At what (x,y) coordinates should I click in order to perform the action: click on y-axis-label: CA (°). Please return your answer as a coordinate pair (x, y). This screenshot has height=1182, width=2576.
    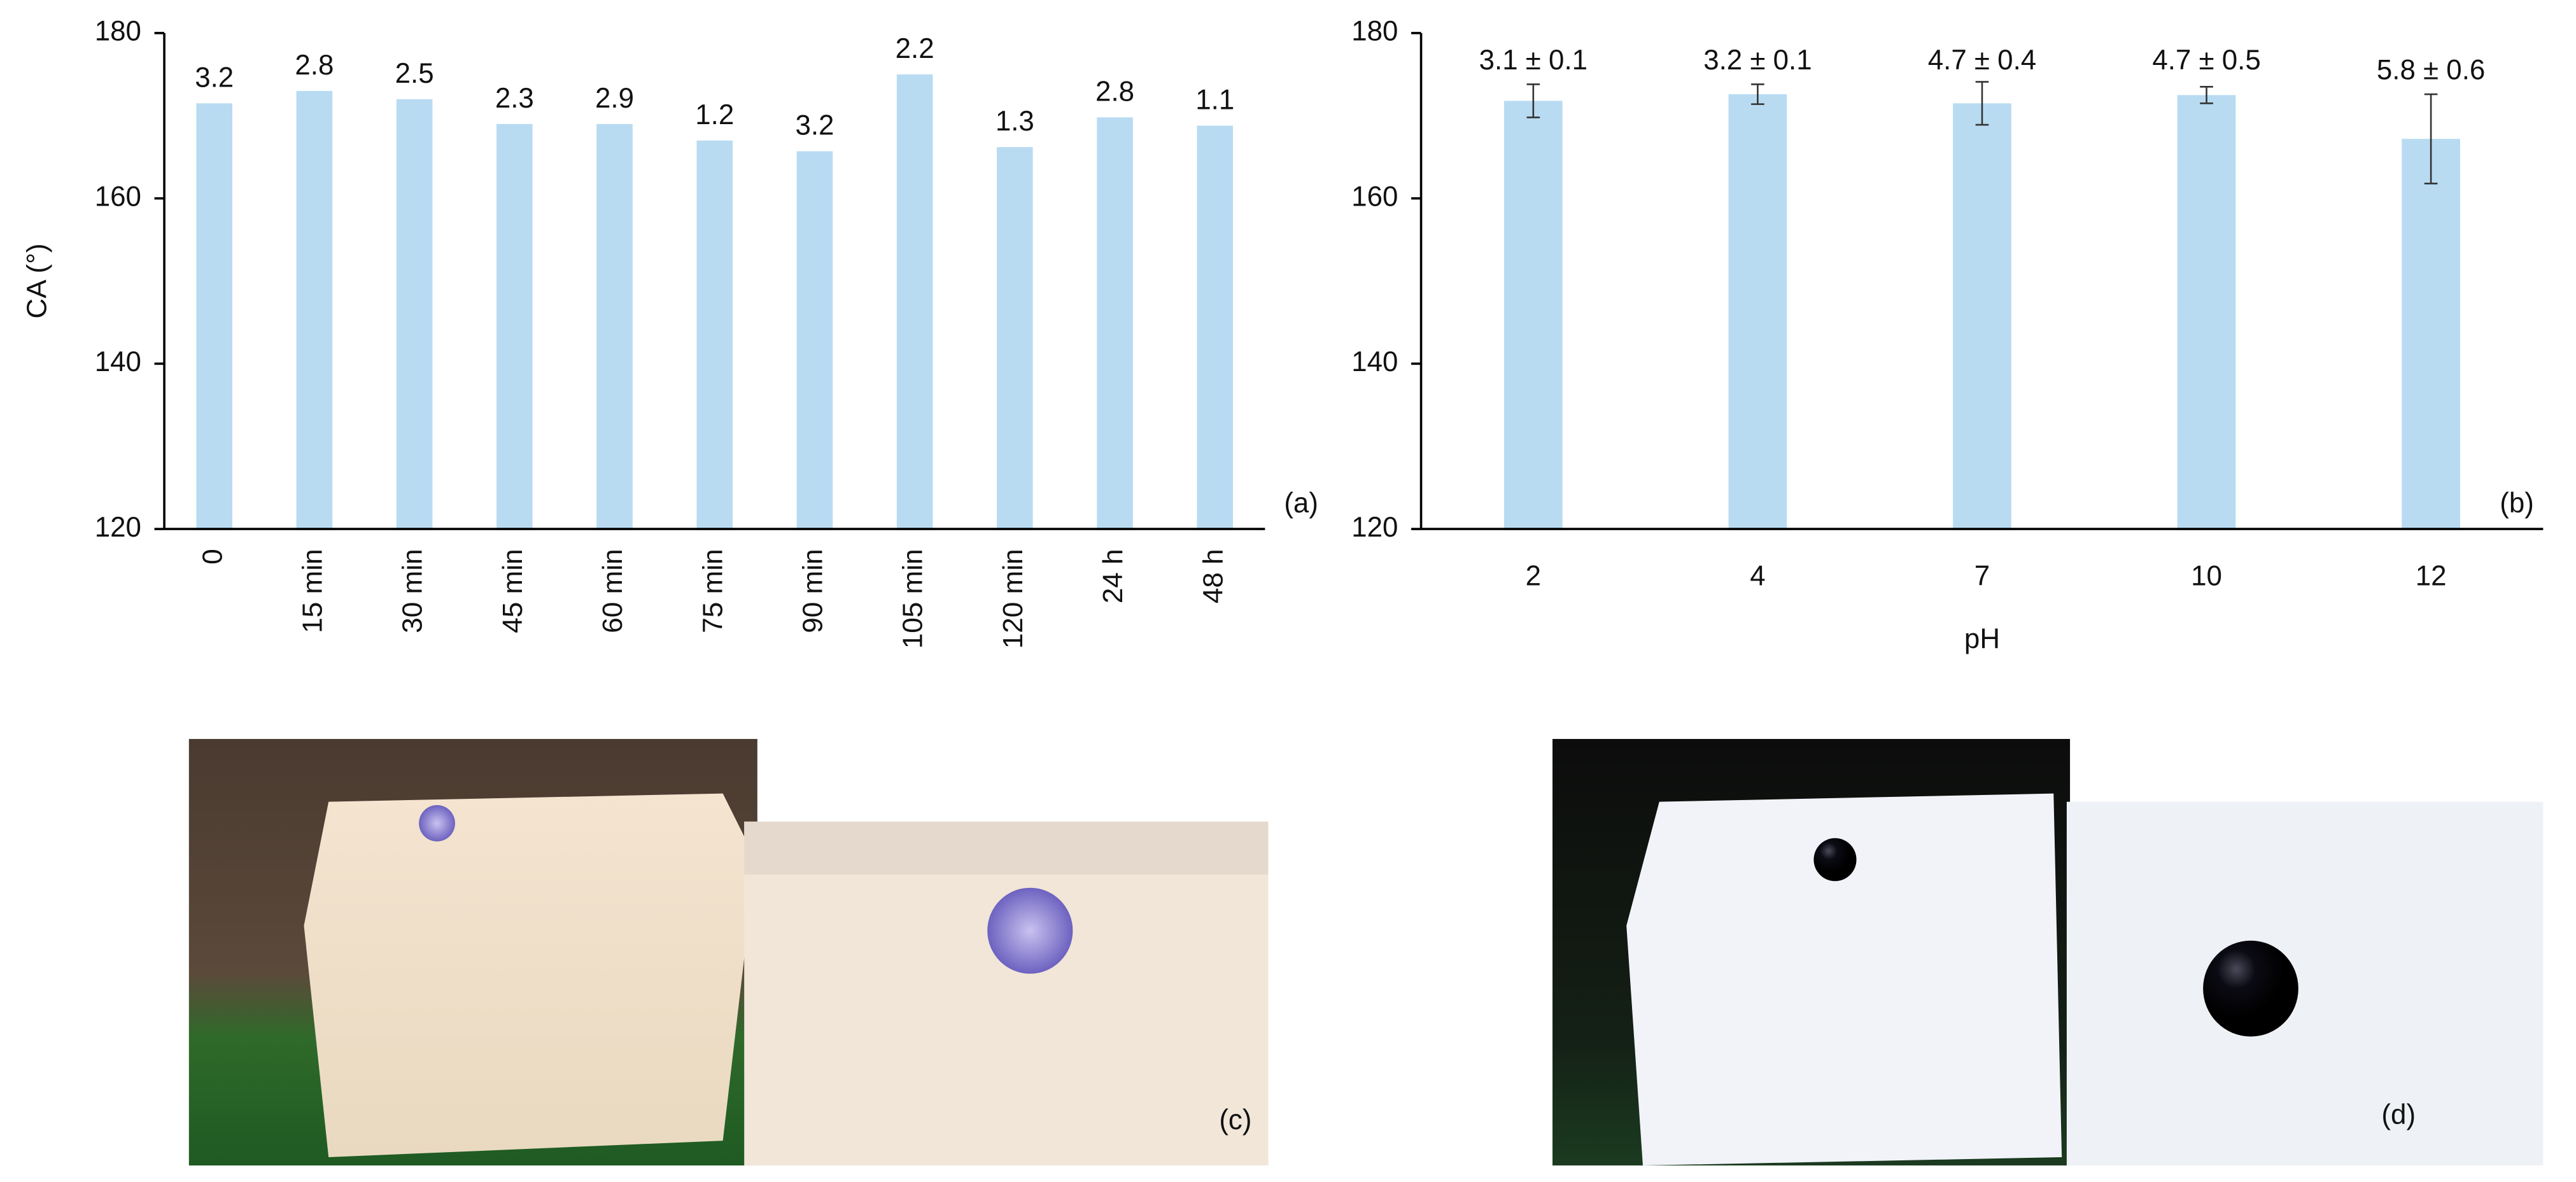
    Looking at the image, I should click on (37, 280).